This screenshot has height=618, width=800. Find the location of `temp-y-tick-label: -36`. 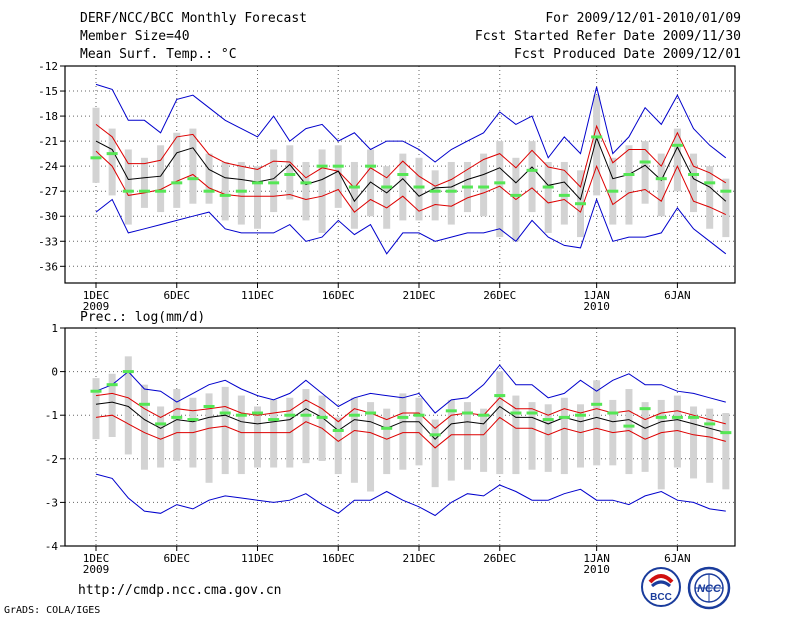

temp-y-tick-label: -36 is located at coordinates (48, 266).